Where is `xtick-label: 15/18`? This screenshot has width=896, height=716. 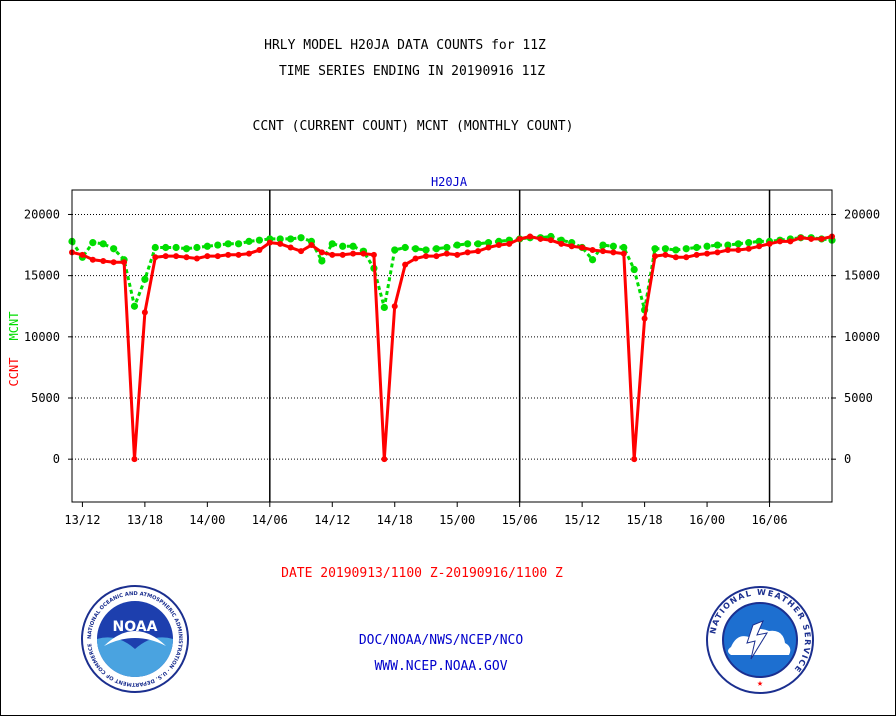
xtick-label: 15/18 is located at coordinates (645, 520).